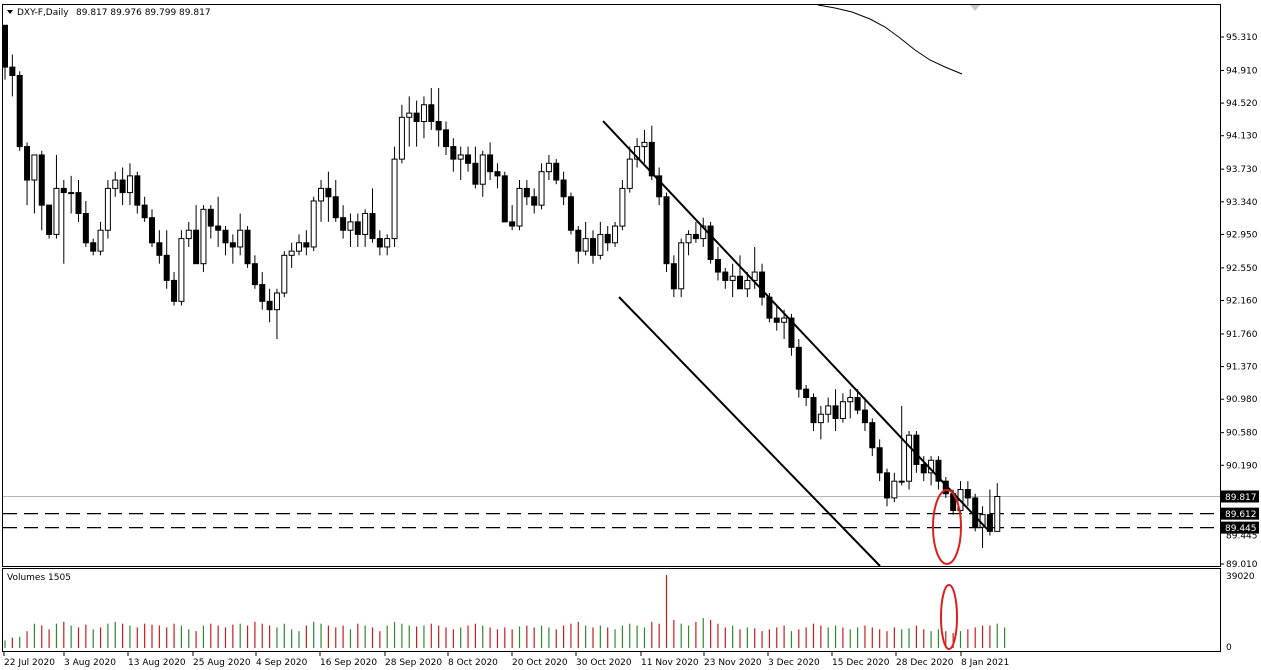 Image resolution: width=1261 pixels, height=670 pixels. Describe the element at coordinates (1242, 235) in the screenshot. I see `price-tick-label: 92.950` at that location.